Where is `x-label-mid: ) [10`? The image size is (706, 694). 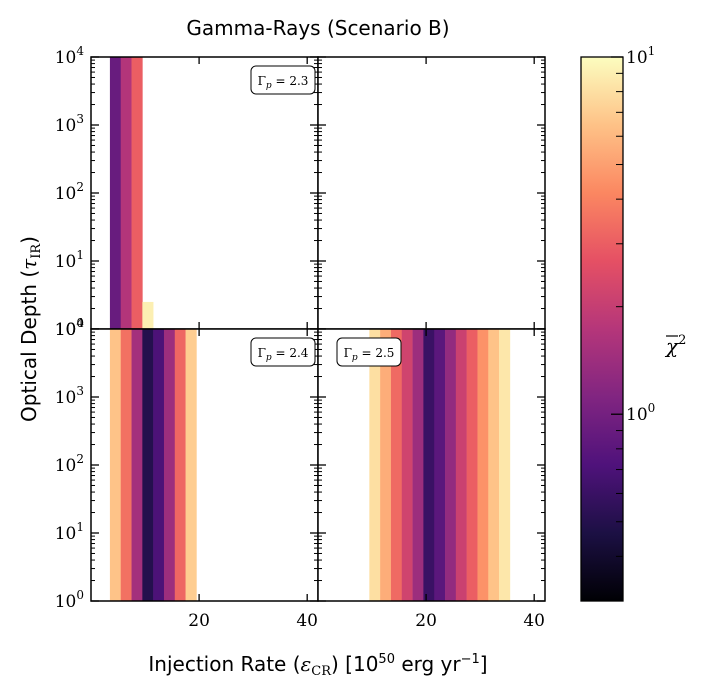
x-label-mid: ) [10 is located at coordinates (354, 664).